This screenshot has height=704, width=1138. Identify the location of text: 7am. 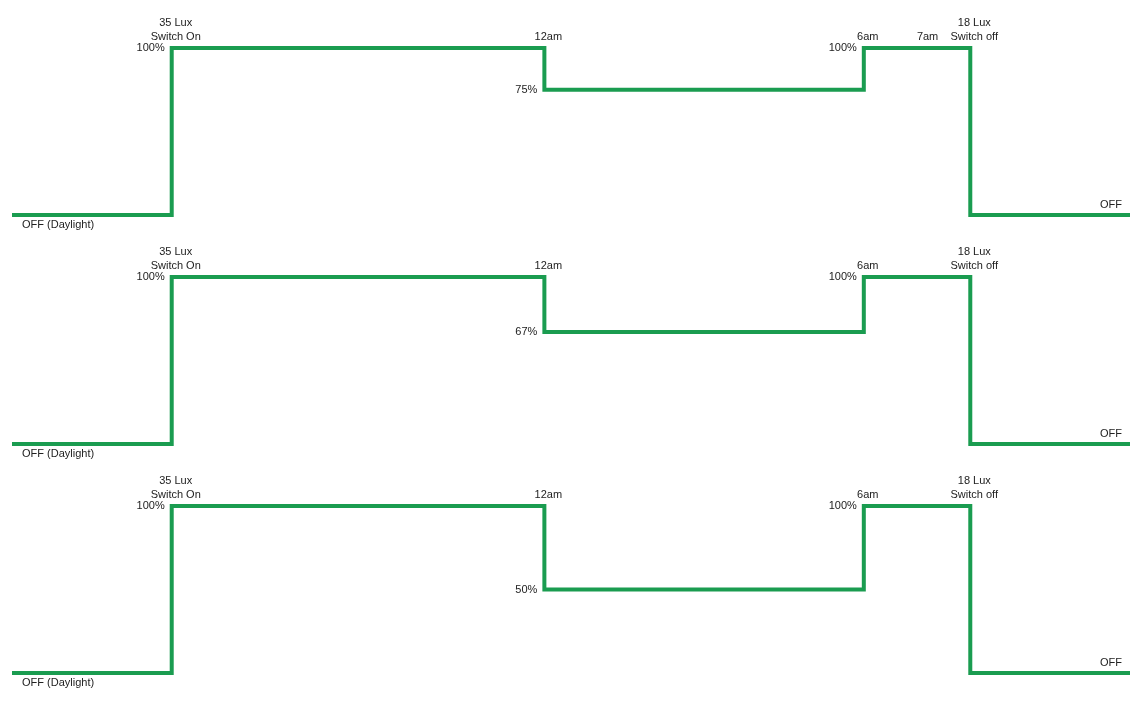
(927, 36).